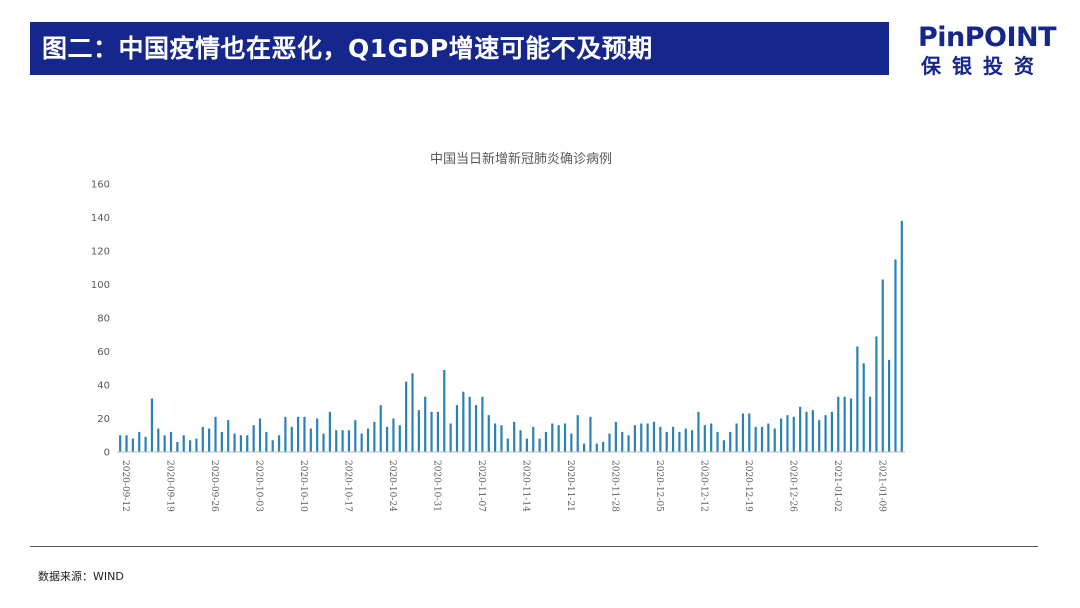 The height and width of the screenshot is (608, 1080). I want to click on x-tick-label: 2020-09-12, so click(125, 486).